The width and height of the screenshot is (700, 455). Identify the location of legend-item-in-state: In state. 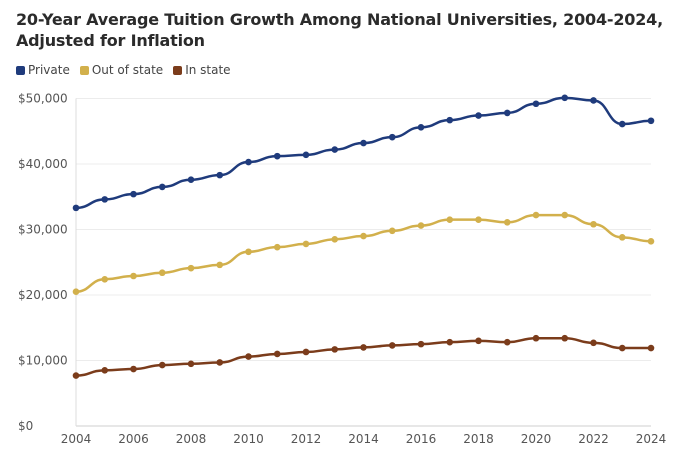
(202, 70).